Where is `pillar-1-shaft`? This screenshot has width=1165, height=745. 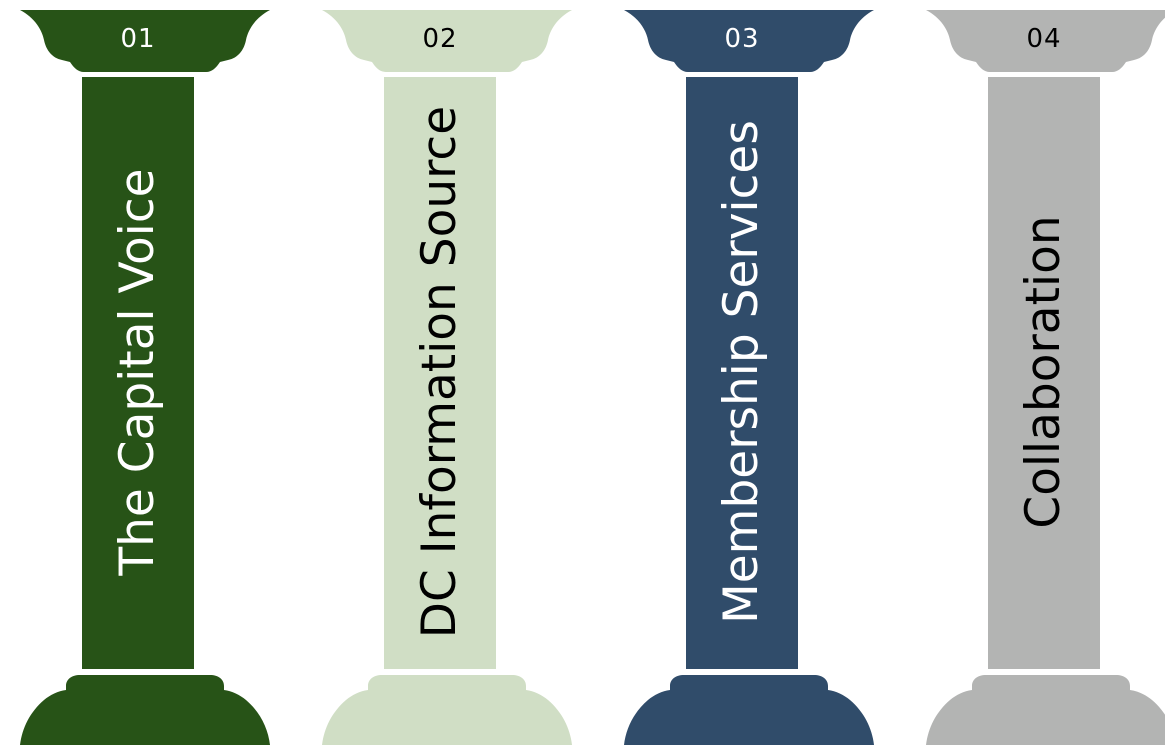
pillar-1-shaft is located at coordinates (138, 373).